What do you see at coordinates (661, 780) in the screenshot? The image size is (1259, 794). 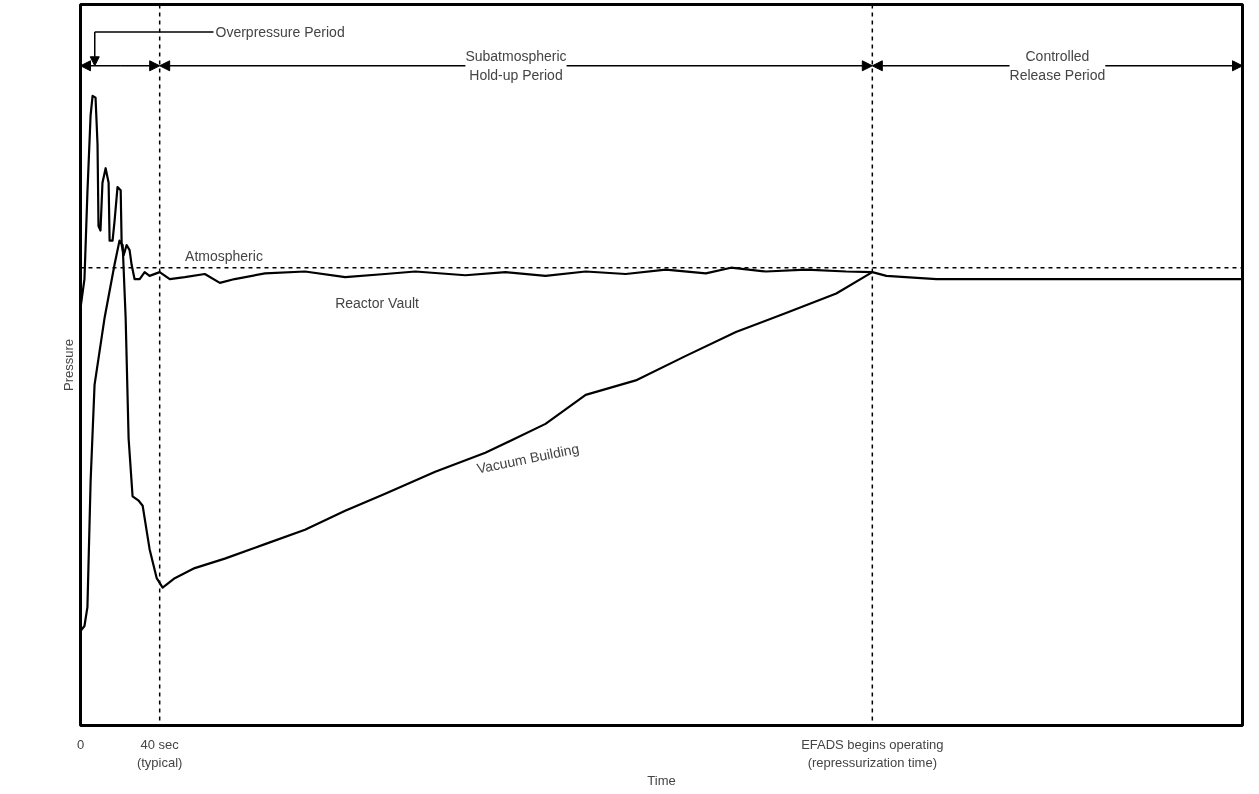 I see `x-axis-title: Time` at bounding box center [661, 780].